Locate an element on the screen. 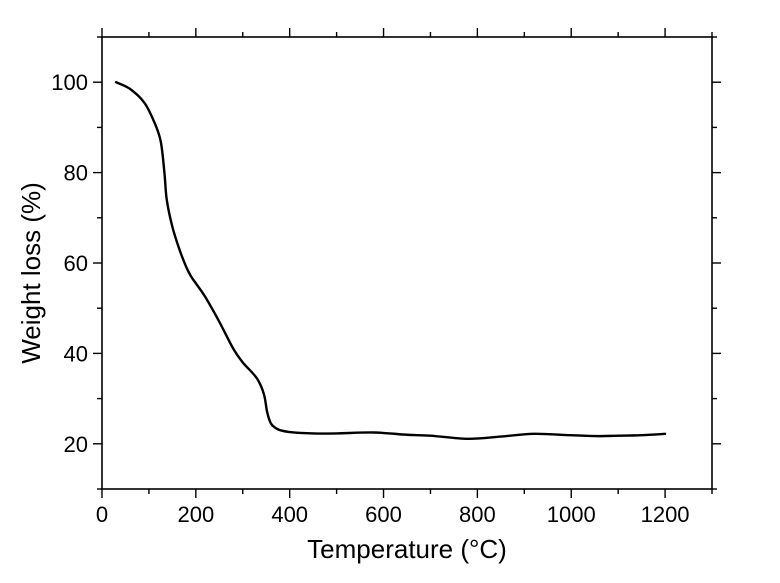 This screenshot has height=583, width=780. y-tick-label: 20 is located at coordinates (76, 444).